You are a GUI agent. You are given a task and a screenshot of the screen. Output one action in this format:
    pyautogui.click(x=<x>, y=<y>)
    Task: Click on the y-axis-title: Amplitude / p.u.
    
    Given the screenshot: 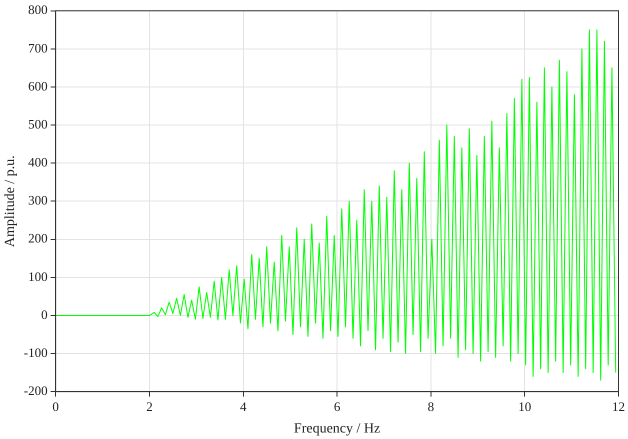 What is the action you would take?
    pyautogui.click(x=10, y=201)
    